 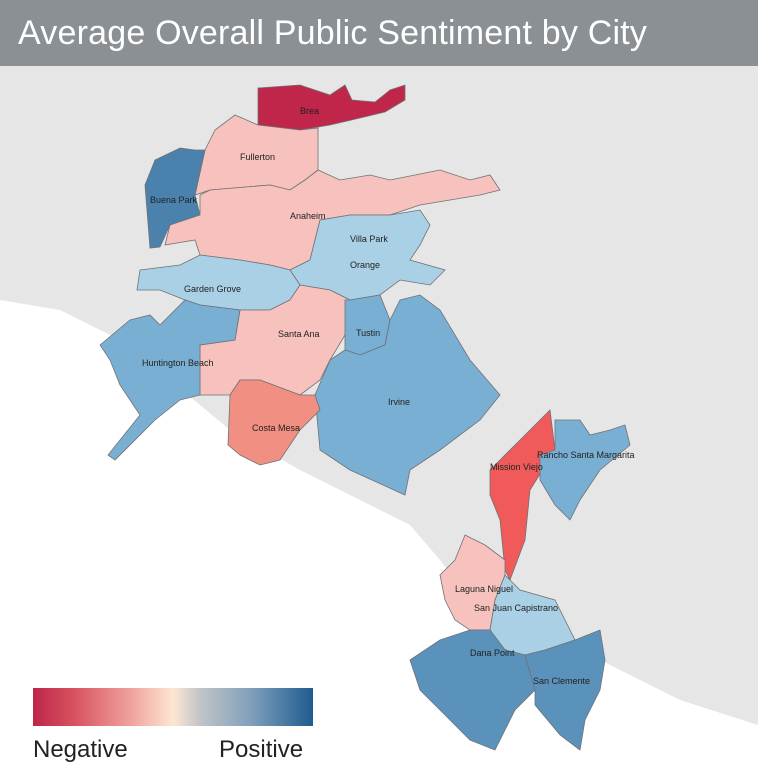 I want to click on city-label-brea: Brea, so click(x=309, y=111).